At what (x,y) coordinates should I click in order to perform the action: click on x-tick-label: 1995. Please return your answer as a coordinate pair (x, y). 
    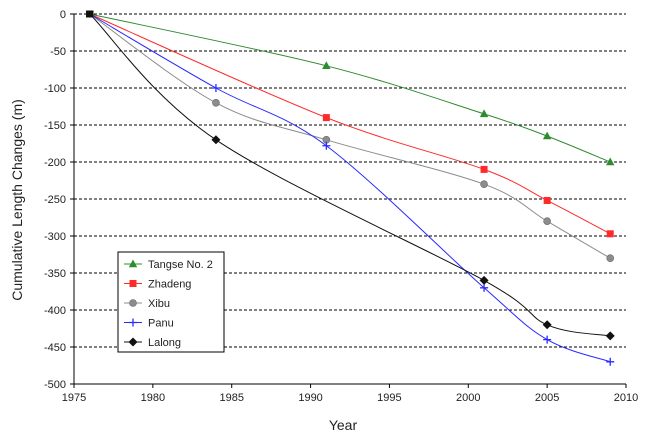
    Looking at the image, I should click on (389, 398).